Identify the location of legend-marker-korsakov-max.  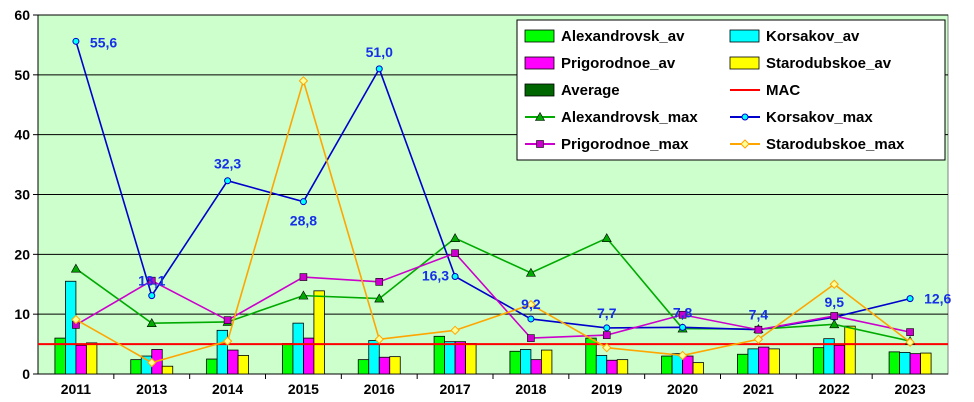
(745, 117).